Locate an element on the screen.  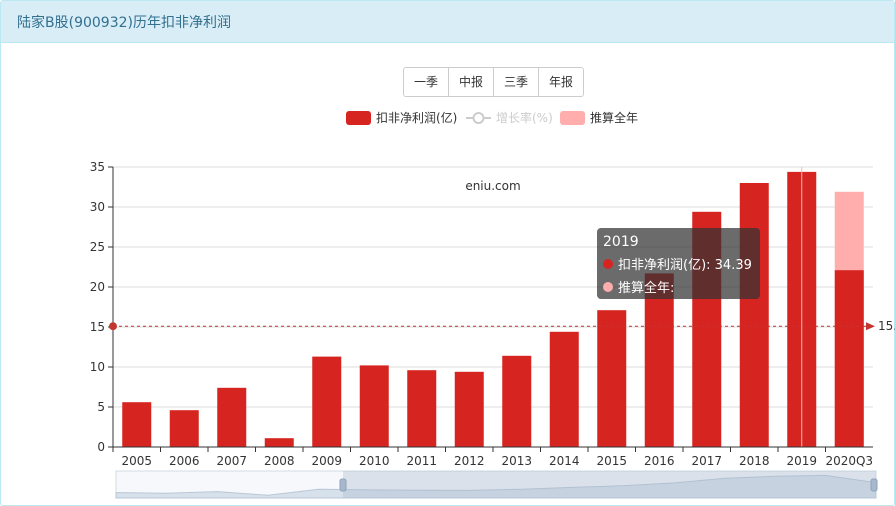
x-tick-label-10: 2015 is located at coordinates (611, 461).